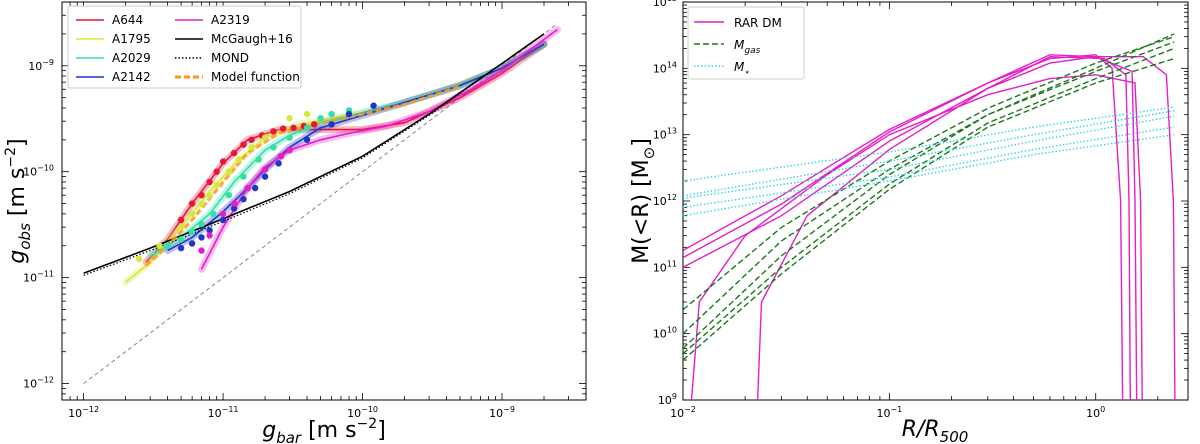  Describe the element at coordinates (38, 171) in the screenshot. I see `y-tick-label: 10−10` at that location.